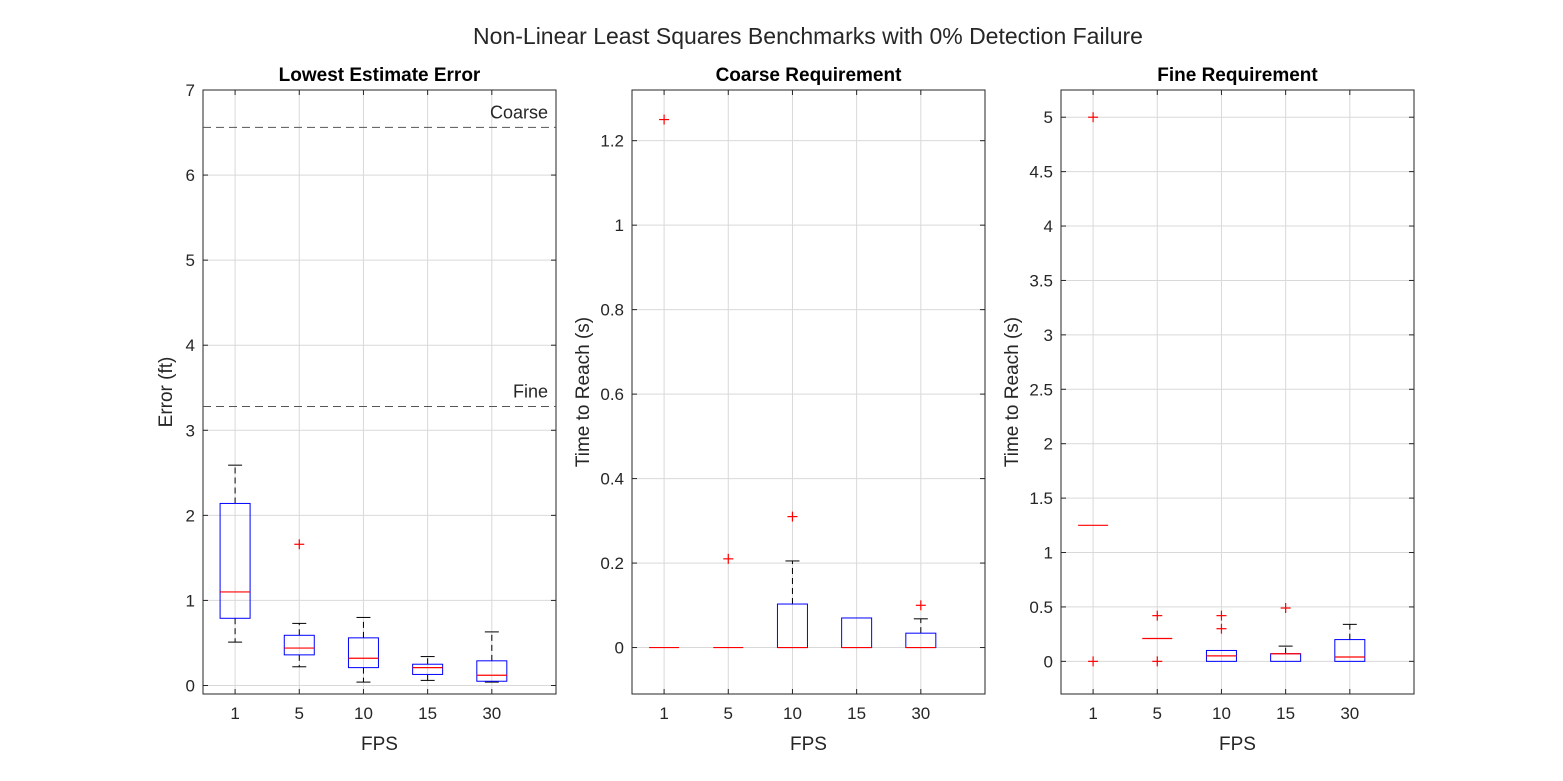 The height and width of the screenshot is (781, 1563). What do you see at coordinates (1041, 607) in the screenshot?
I see `y-tick-label: 0.5` at bounding box center [1041, 607].